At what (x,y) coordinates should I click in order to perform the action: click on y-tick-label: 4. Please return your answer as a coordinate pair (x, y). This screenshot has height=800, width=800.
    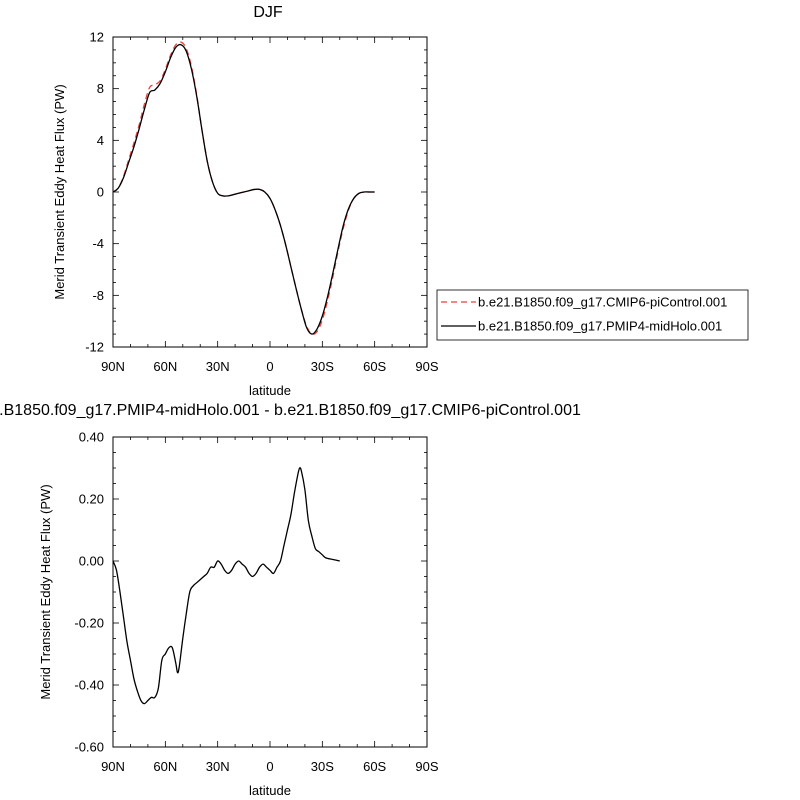
    Looking at the image, I should click on (100, 140).